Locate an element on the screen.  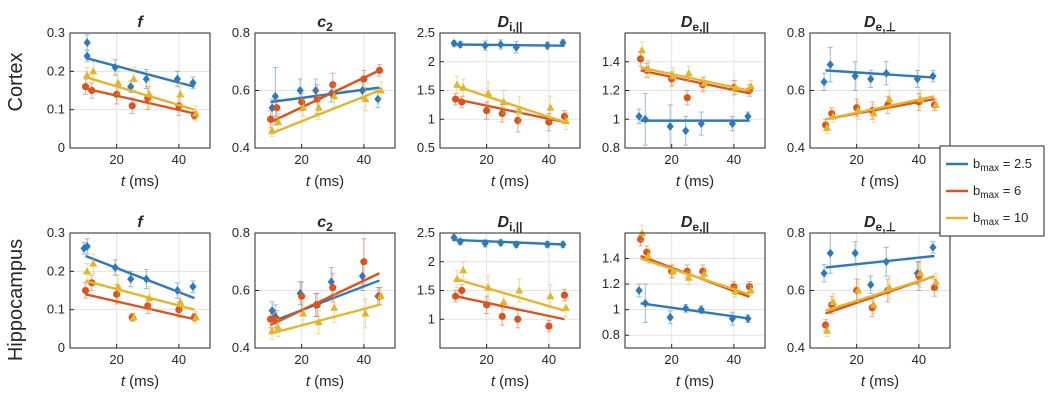
row-label-hippocampus: Hippocampus is located at coordinates (16, 300).